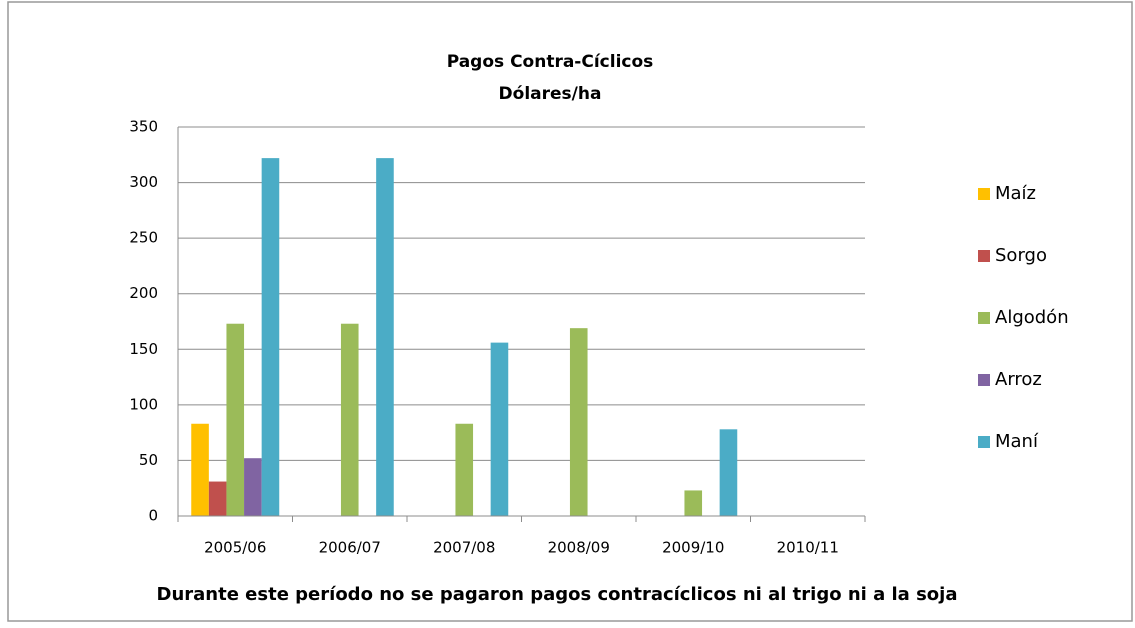  I want to click on y-tick-label: 250, so click(143, 238).